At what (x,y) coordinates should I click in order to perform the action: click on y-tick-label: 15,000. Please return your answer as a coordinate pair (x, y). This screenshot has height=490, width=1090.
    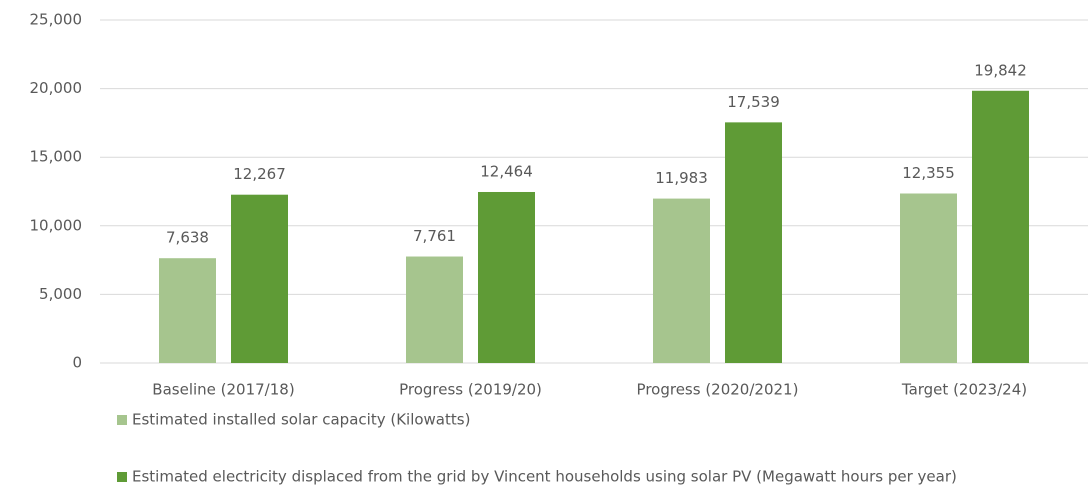
    Looking at the image, I should click on (56, 157).